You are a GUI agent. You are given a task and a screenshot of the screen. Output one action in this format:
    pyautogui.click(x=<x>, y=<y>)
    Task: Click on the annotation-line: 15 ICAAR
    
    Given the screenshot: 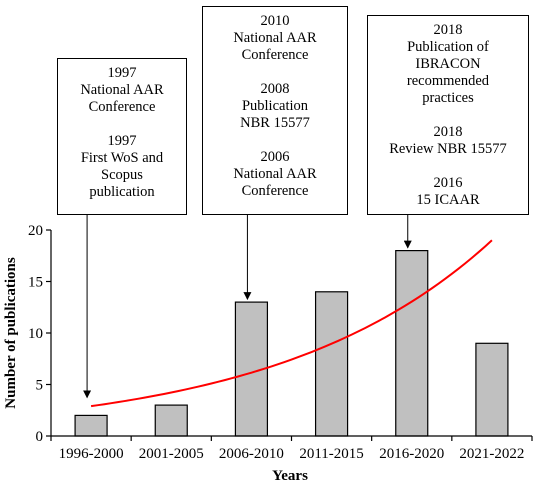 What is the action you would take?
    pyautogui.click(x=448, y=200)
    